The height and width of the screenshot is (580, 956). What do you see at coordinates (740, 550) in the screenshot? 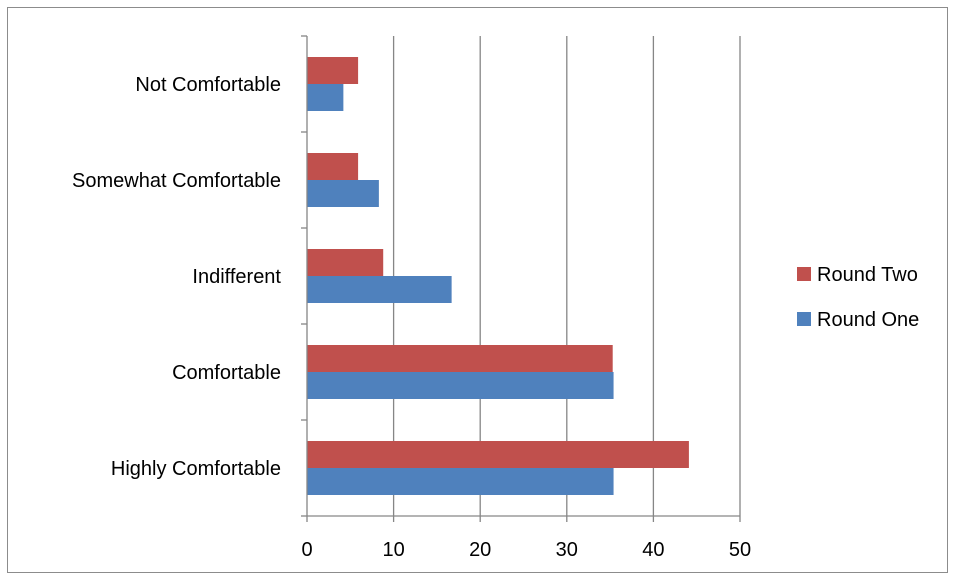
I see `x-tick-label-5: 50` at bounding box center [740, 550].